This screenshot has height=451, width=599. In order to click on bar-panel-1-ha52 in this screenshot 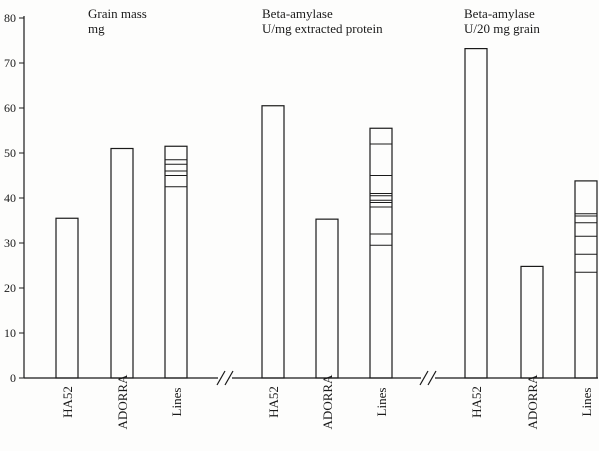, I will do `click(67, 298)`.